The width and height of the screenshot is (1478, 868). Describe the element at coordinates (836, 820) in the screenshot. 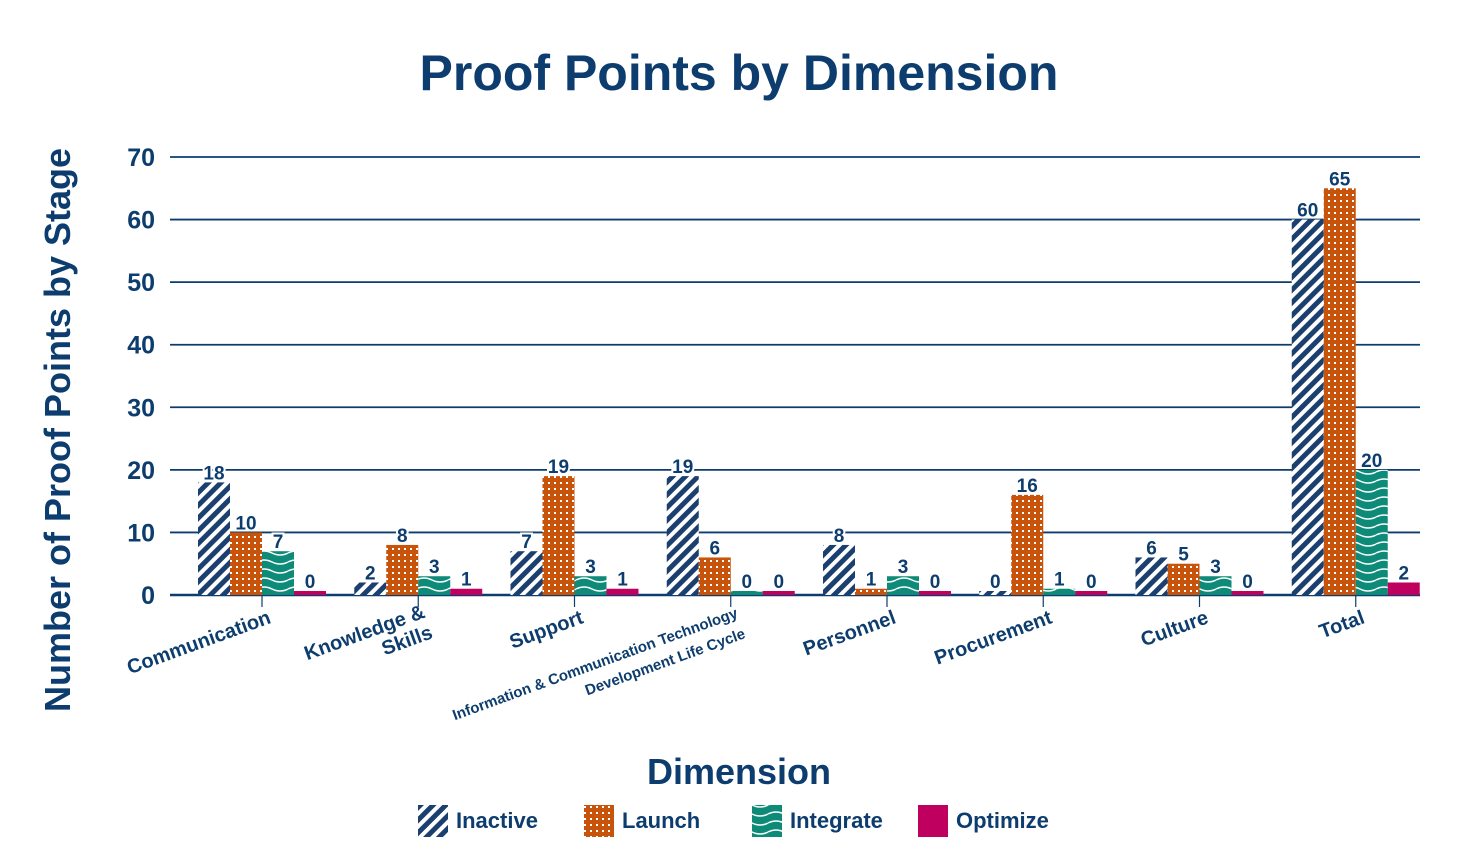

I see `legend-label: Integrate` at that location.